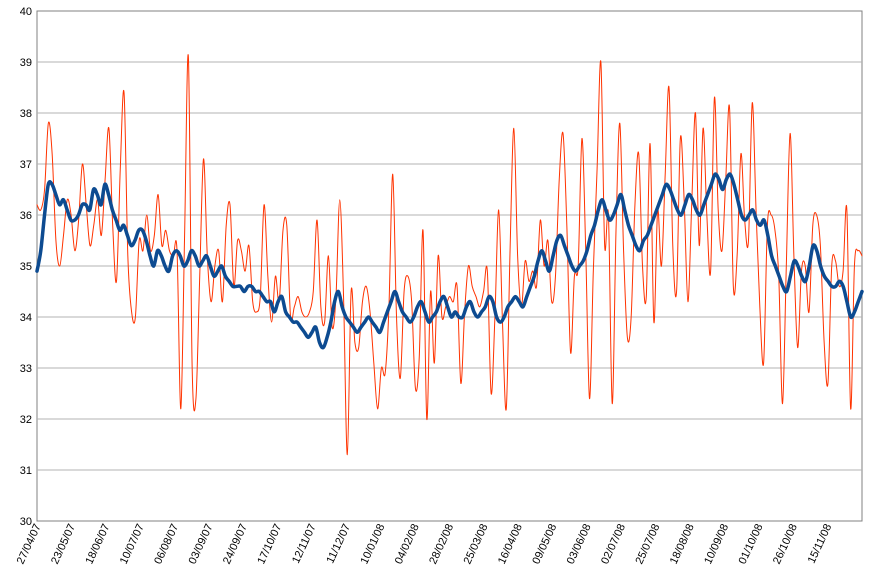  Describe the element at coordinates (682, 544) in the screenshot. I see `x-tick-label: 18/08/08` at that location.